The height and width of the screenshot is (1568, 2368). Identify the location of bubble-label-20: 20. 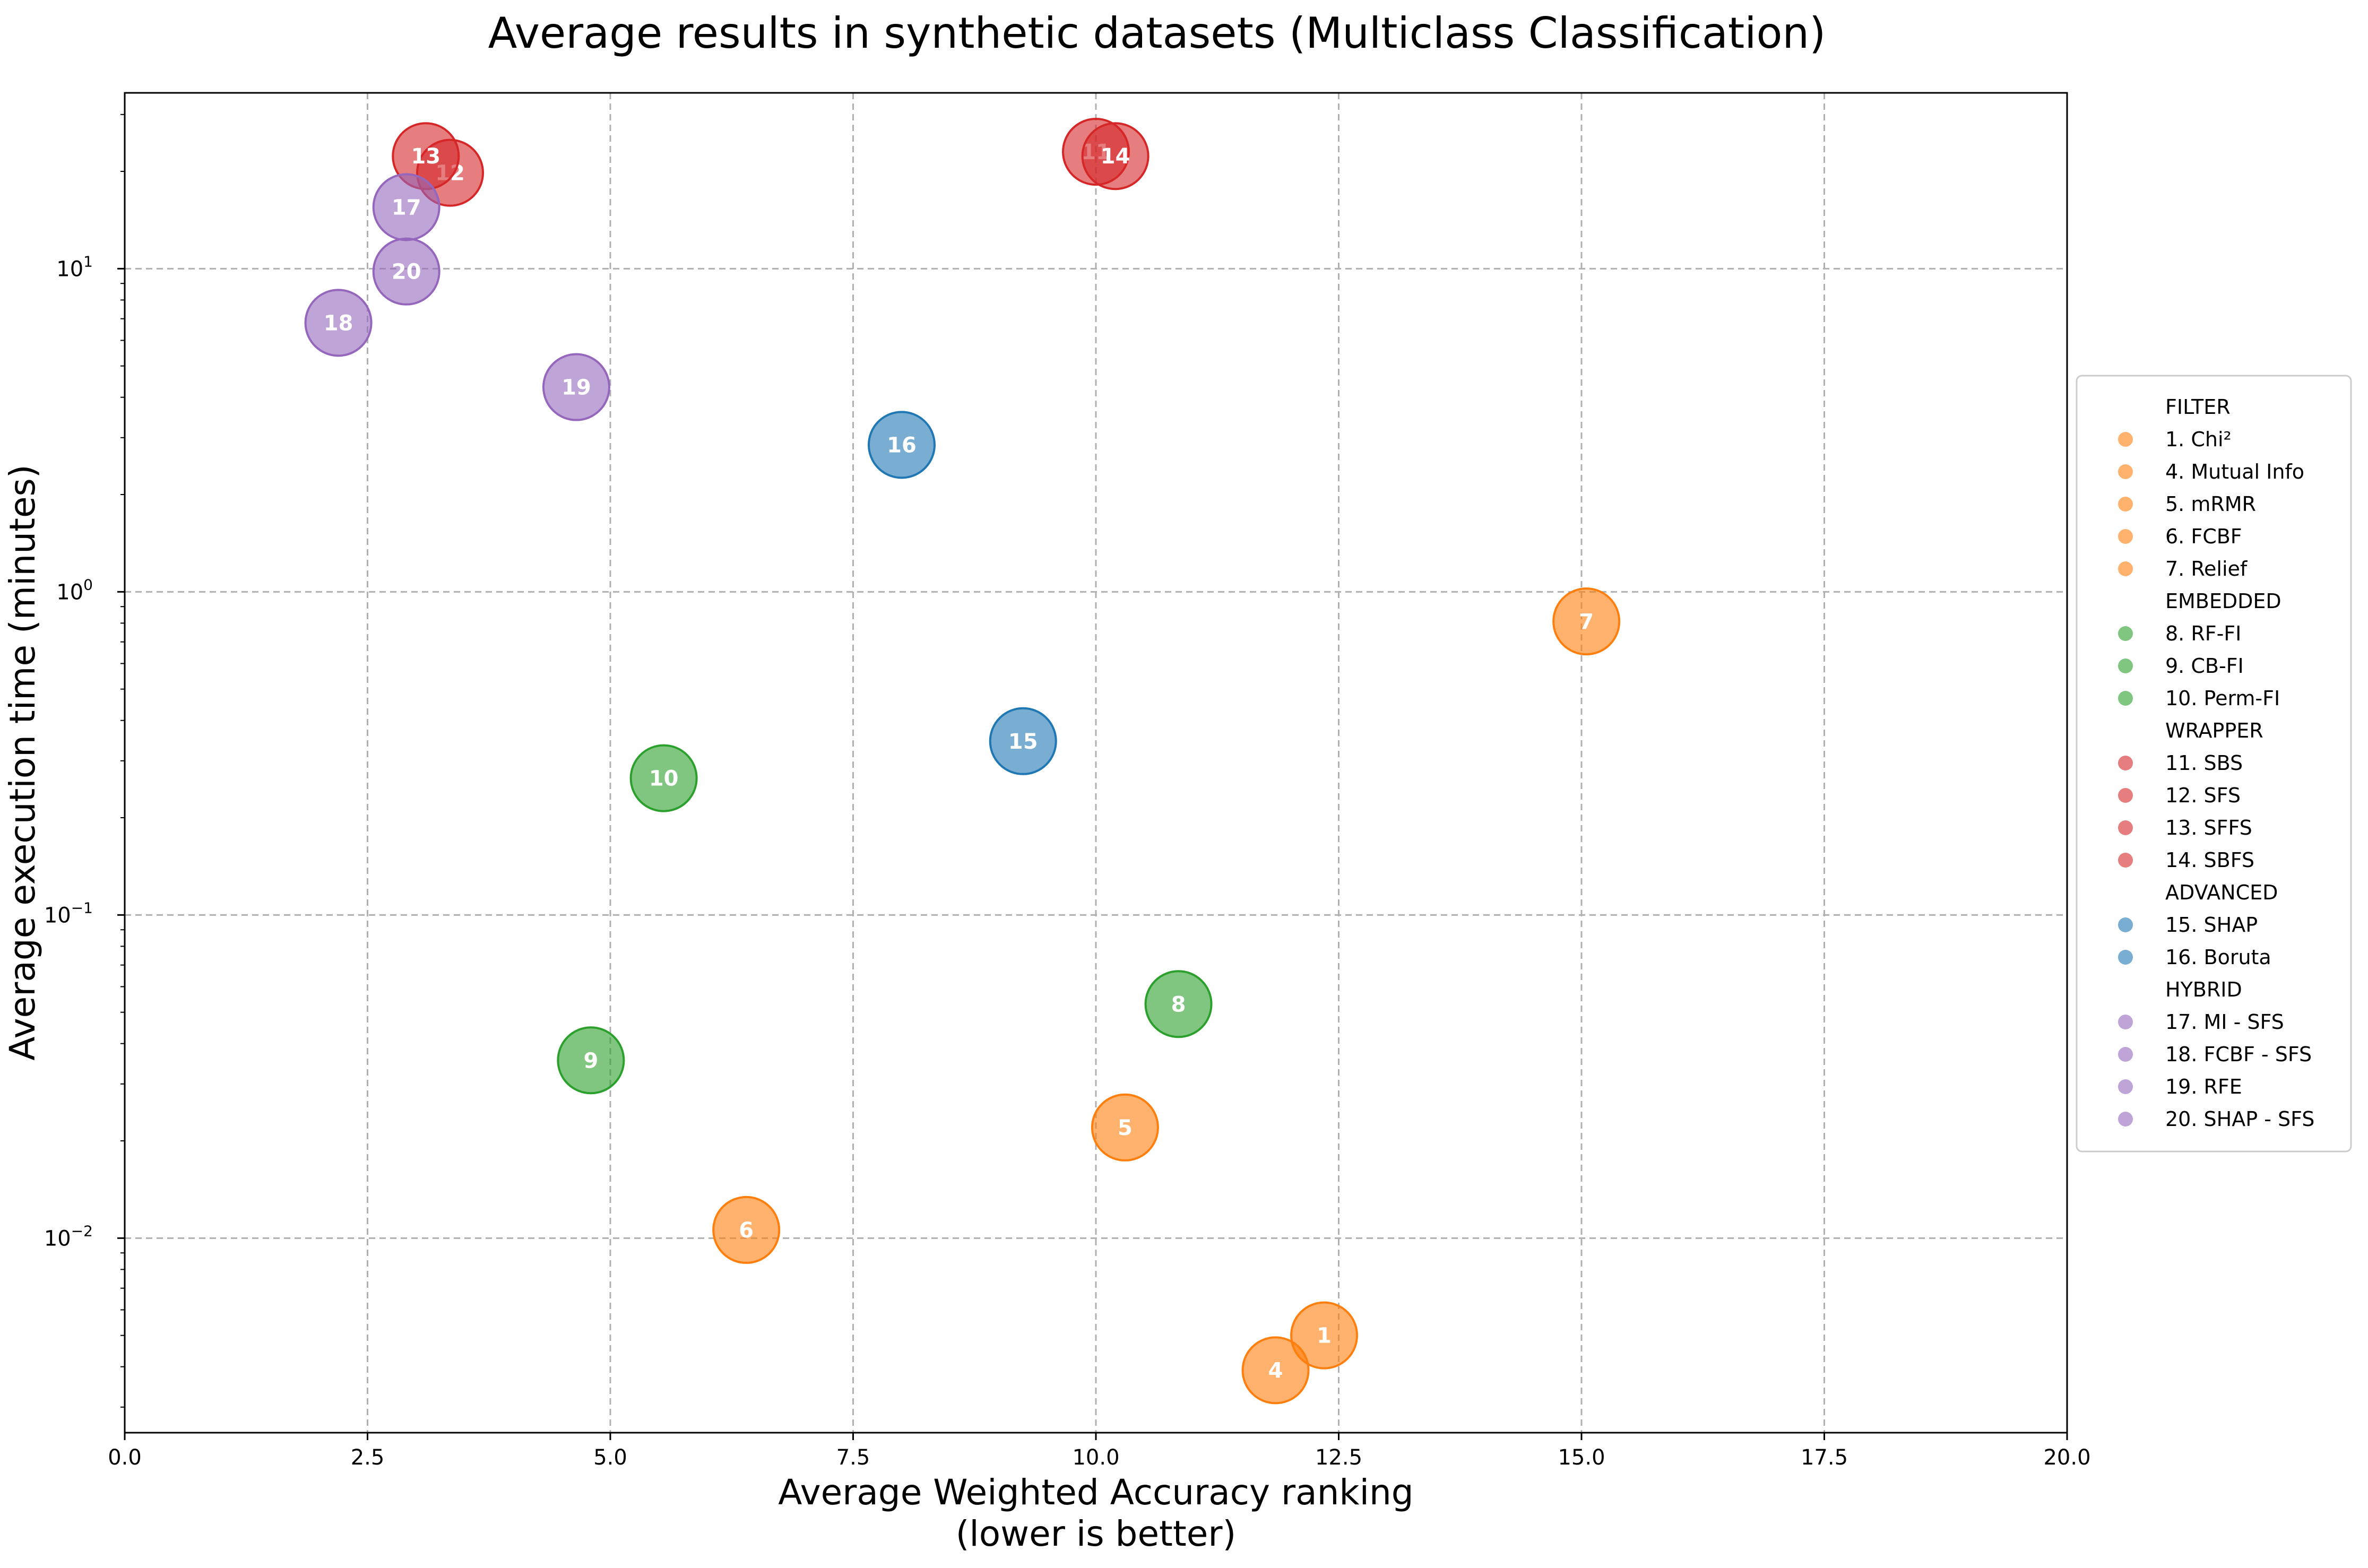
(407, 272).